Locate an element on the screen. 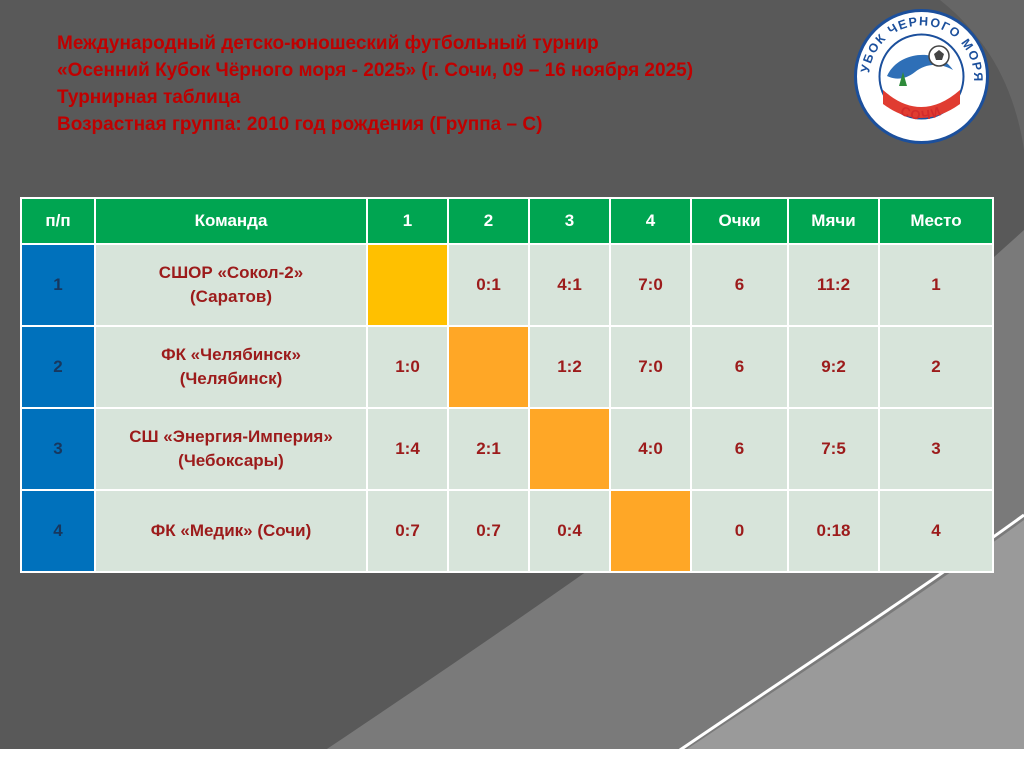  team-name-cell: ФК «Медик» (Сочи) is located at coordinates (231, 531).